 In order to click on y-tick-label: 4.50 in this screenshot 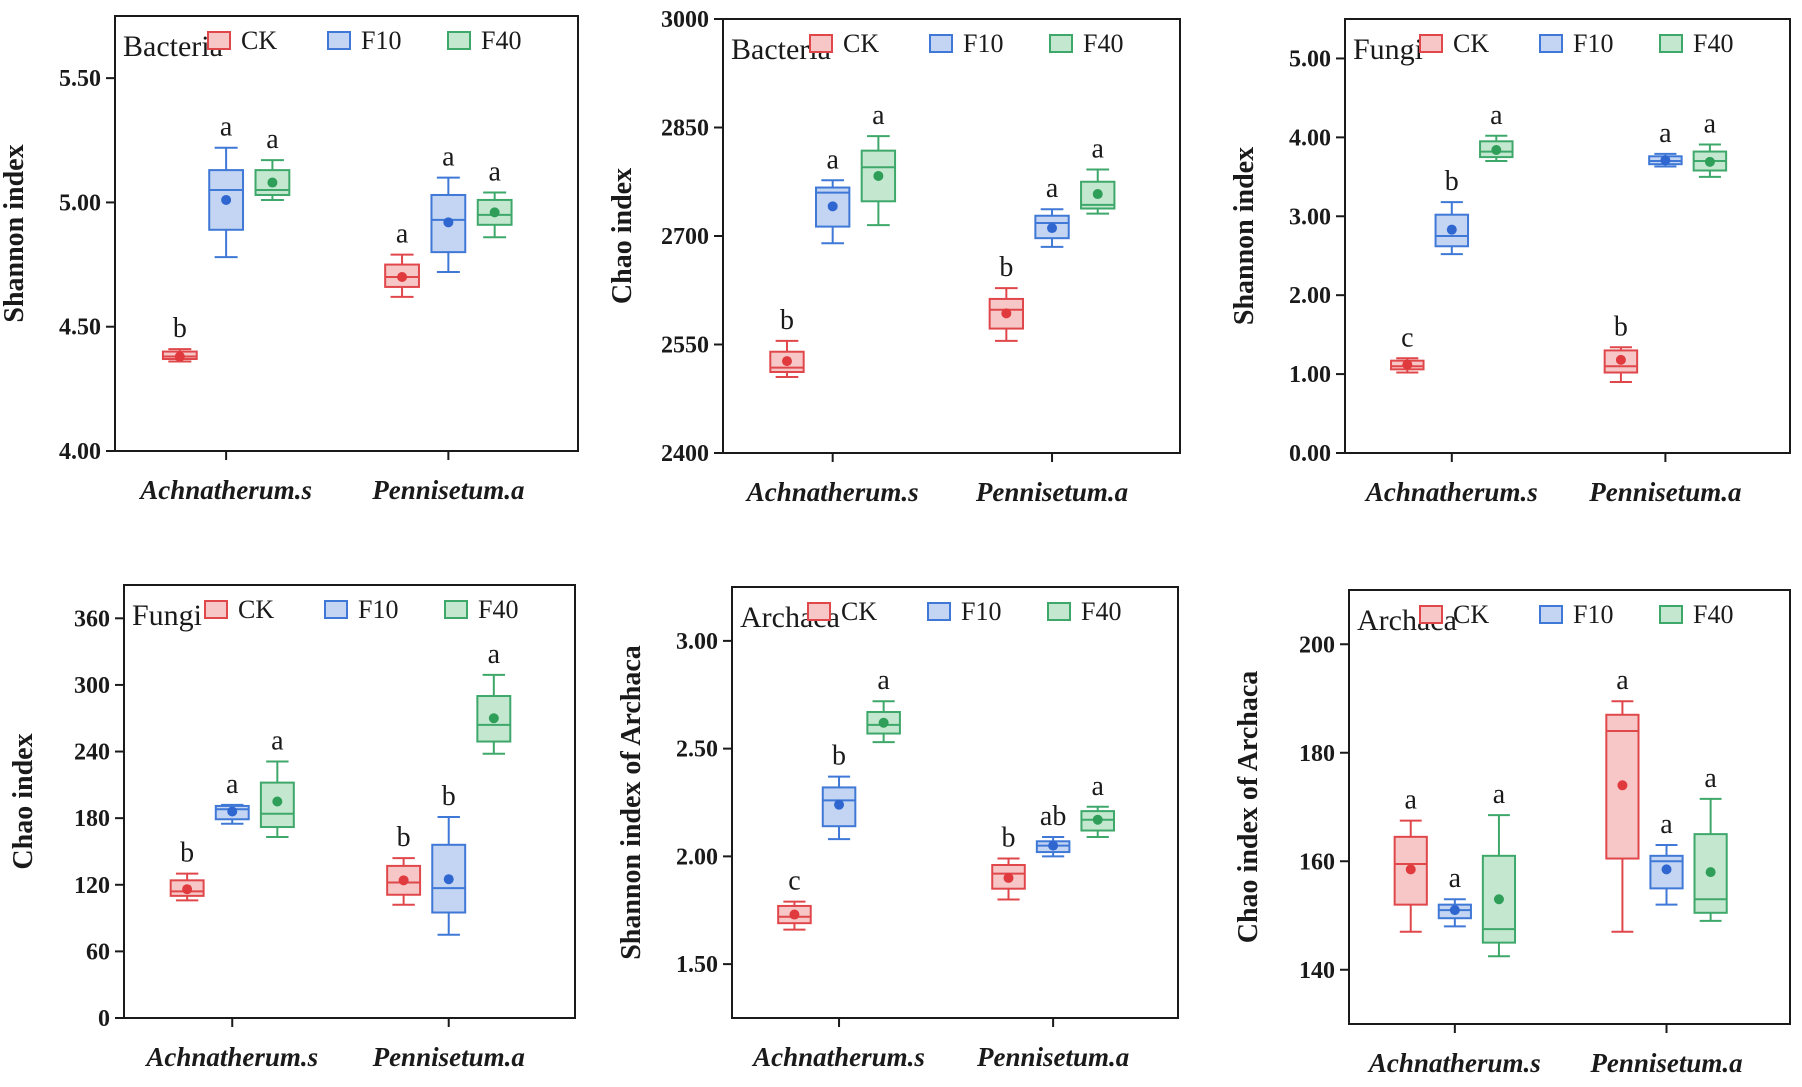, I will do `click(80, 328)`.